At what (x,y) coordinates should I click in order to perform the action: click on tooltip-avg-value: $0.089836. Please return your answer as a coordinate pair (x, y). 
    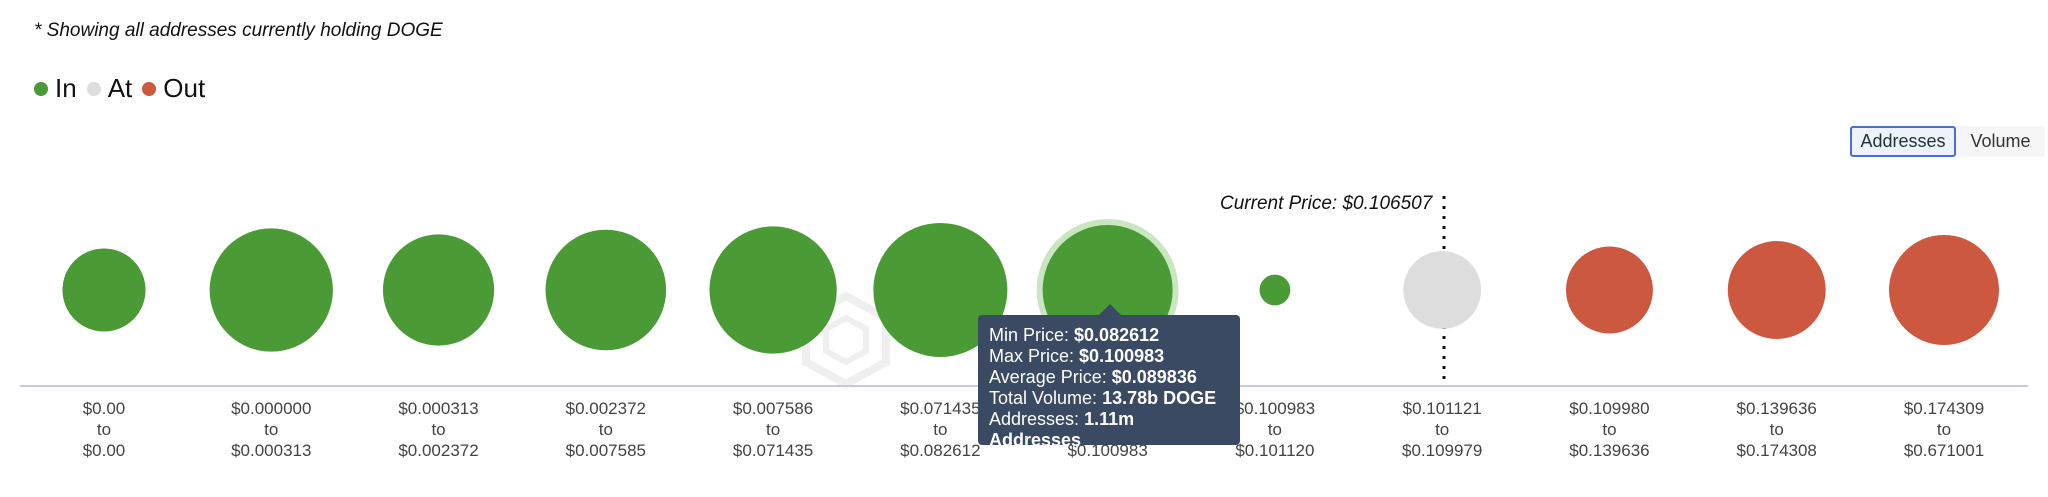
    Looking at the image, I should click on (1154, 377).